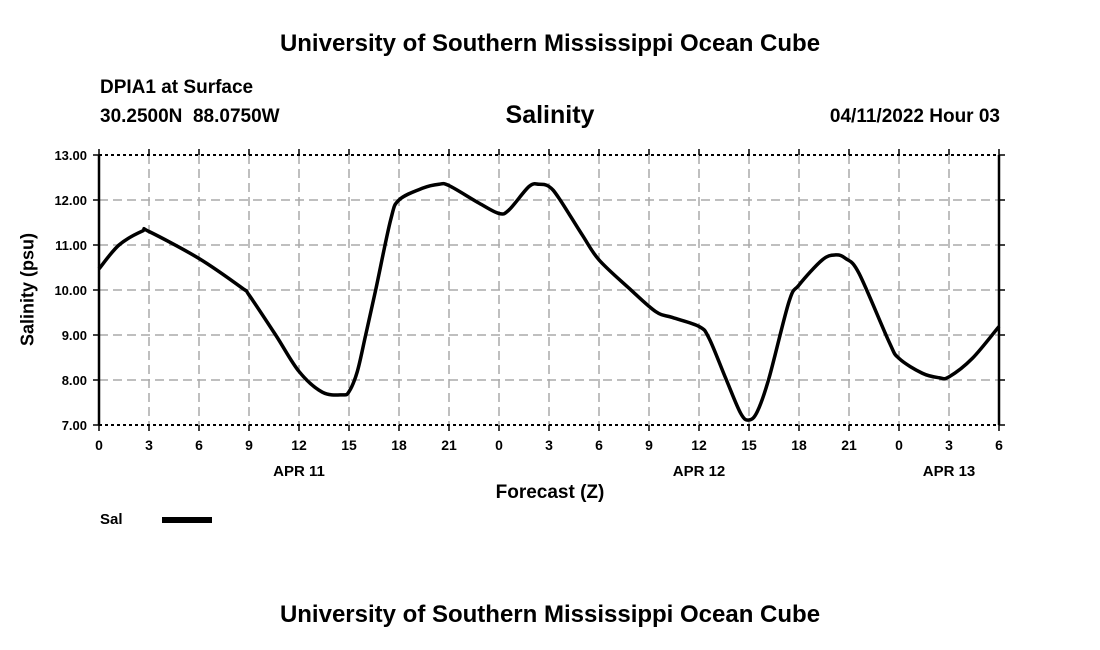 This screenshot has height=650, width=1100. What do you see at coordinates (550, 492) in the screenshot?
I see `x-axis-label: Forecast (Z)` at bounding box center [550, 492].